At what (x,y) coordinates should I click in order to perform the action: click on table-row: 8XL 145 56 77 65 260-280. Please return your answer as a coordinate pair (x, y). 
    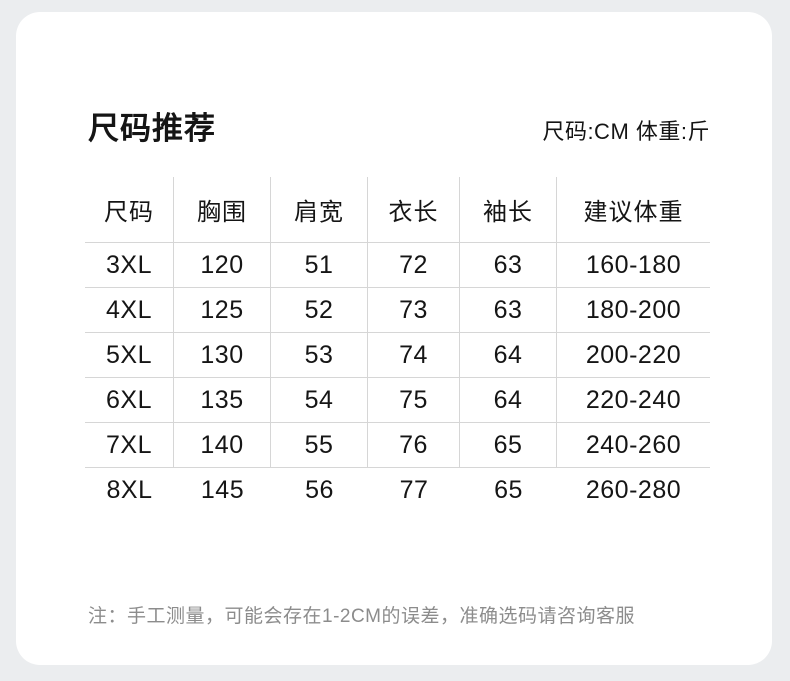
    Looking at the image, I should click on (397, 490).